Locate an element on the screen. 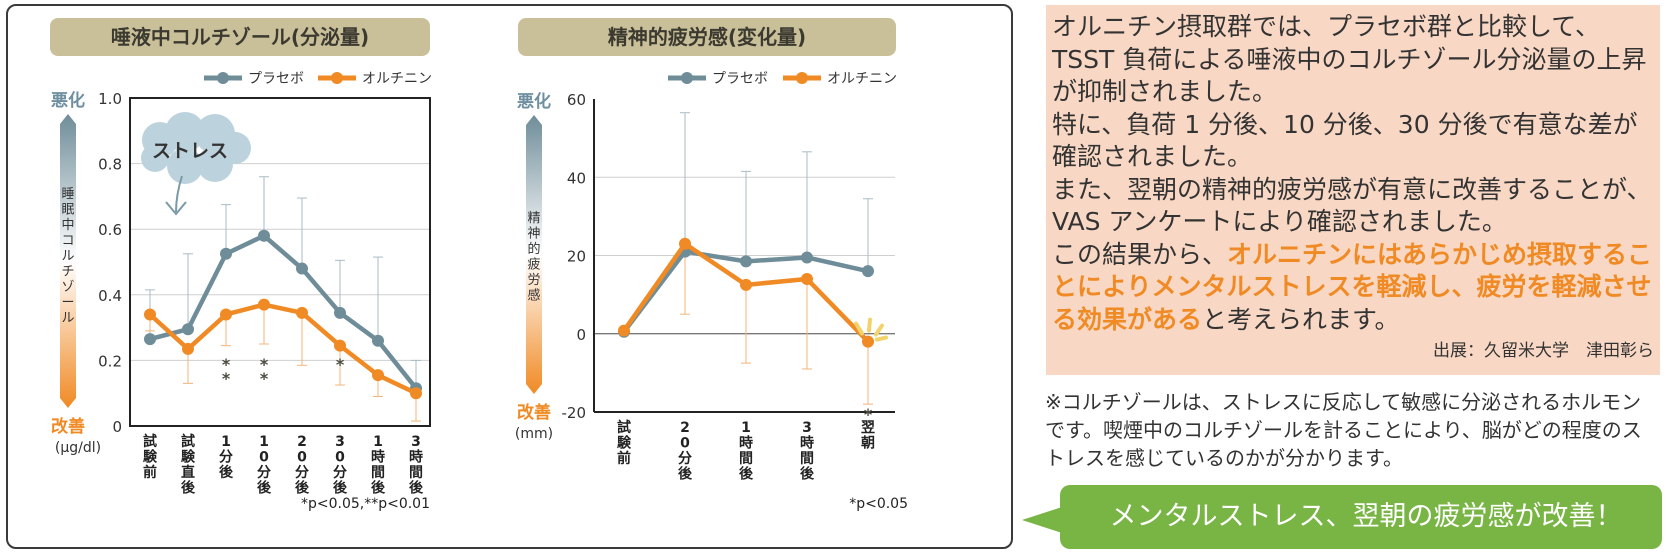  y-axis-title: 眠 is located at coordinates (67, 210).